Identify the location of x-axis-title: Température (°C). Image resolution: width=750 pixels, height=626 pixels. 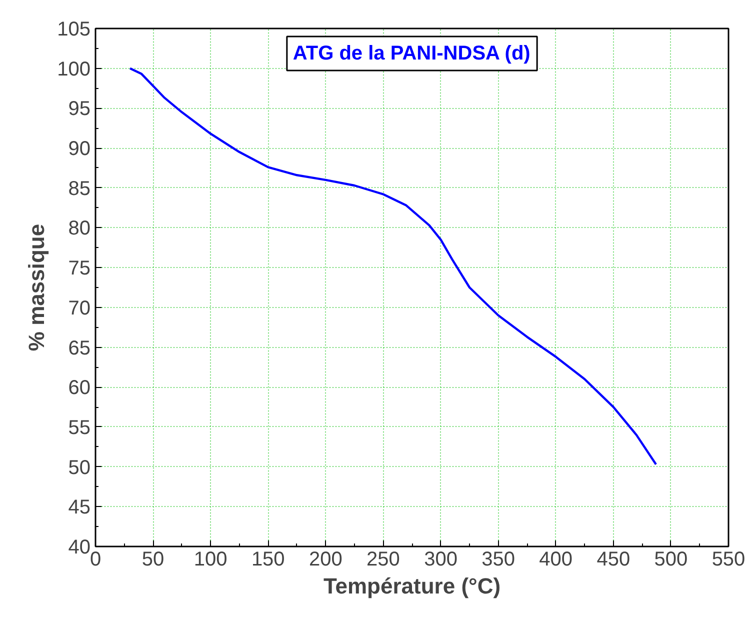
(412, 586).